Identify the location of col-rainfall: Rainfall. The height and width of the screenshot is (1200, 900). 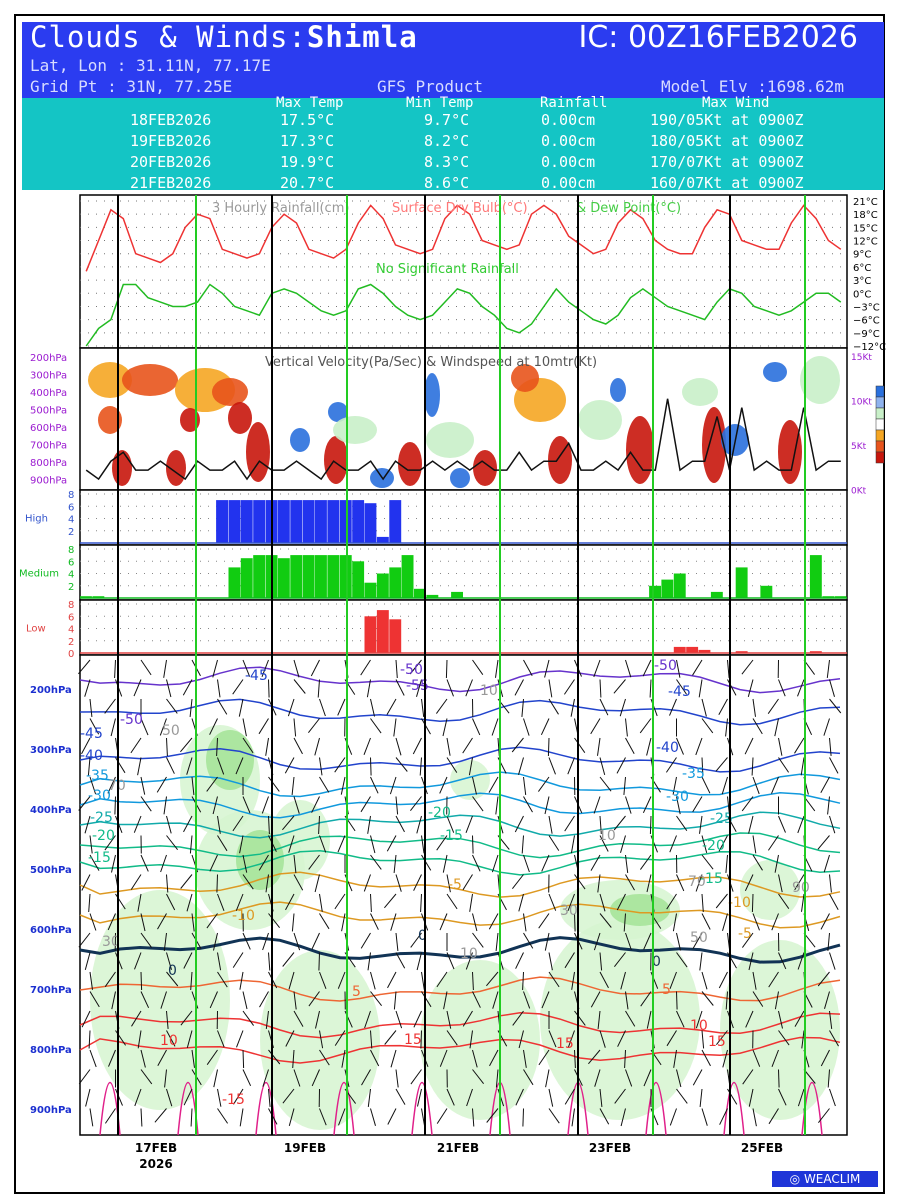
(574, 103).